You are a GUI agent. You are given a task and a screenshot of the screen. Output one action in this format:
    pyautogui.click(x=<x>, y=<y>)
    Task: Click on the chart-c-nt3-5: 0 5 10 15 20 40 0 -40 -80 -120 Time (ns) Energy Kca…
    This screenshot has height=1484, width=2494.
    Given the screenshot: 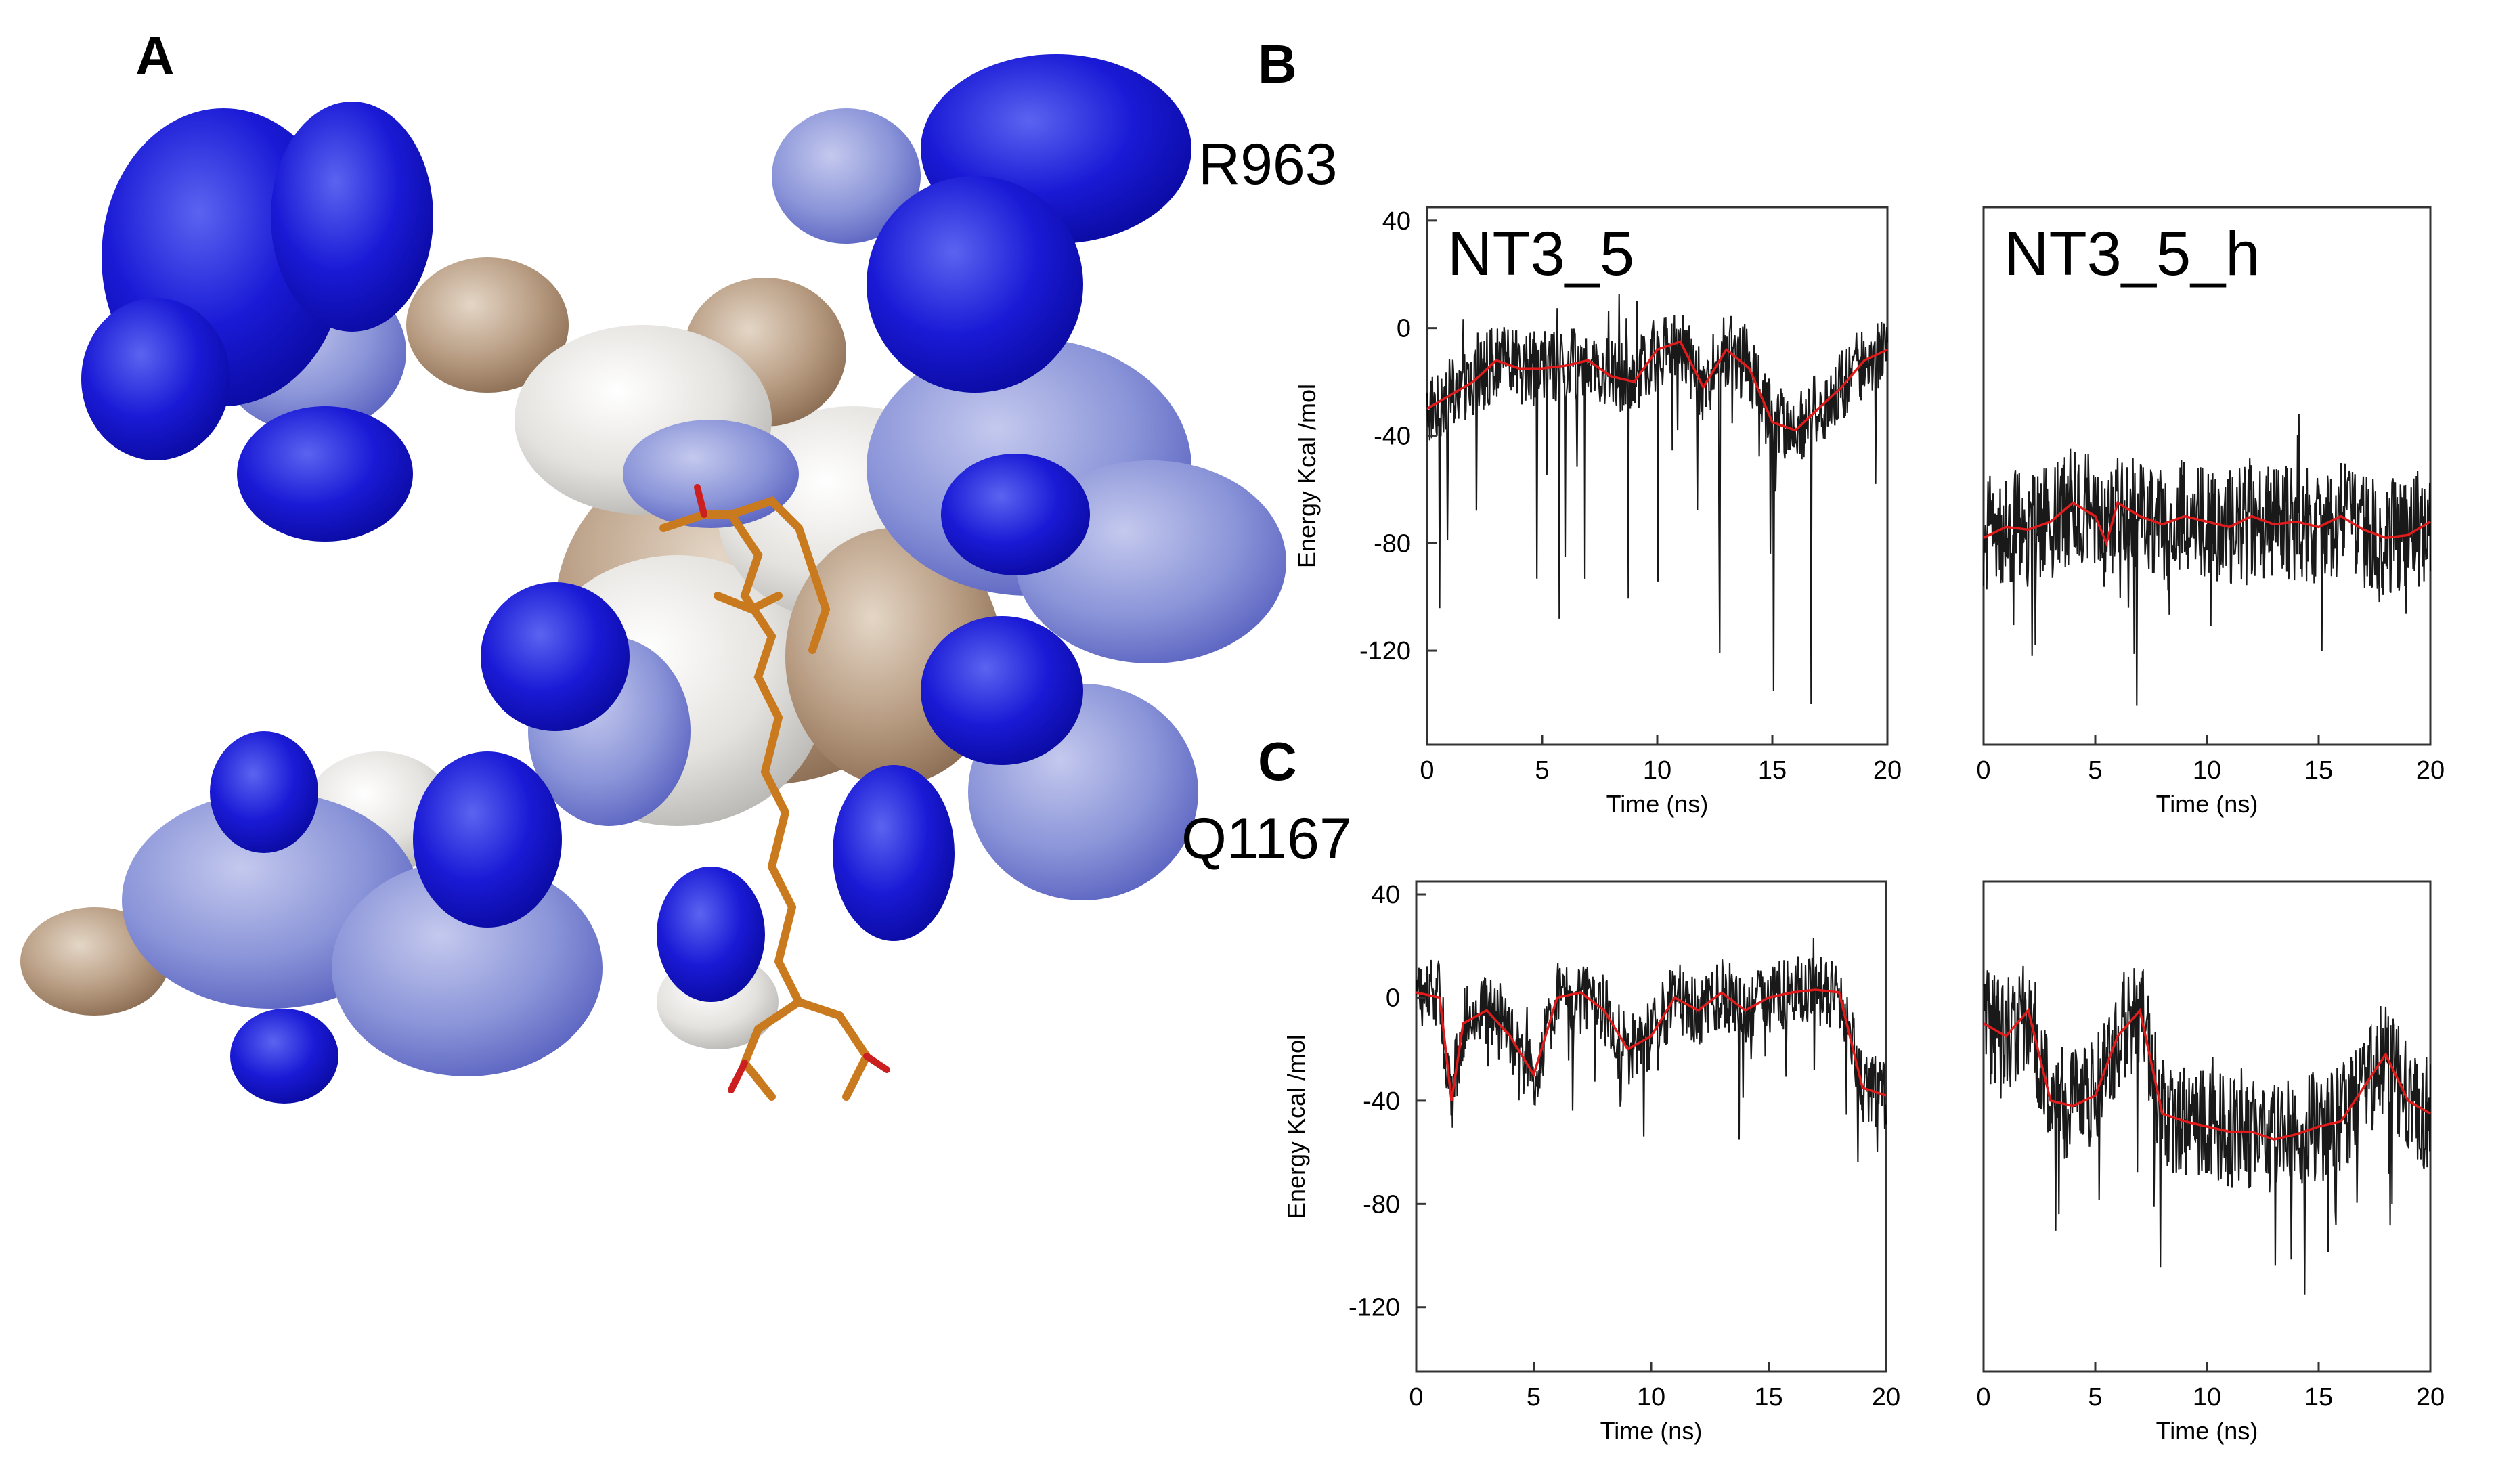 What is the action you would take?
    pyautogui.click(x=1591, y=1162)
    